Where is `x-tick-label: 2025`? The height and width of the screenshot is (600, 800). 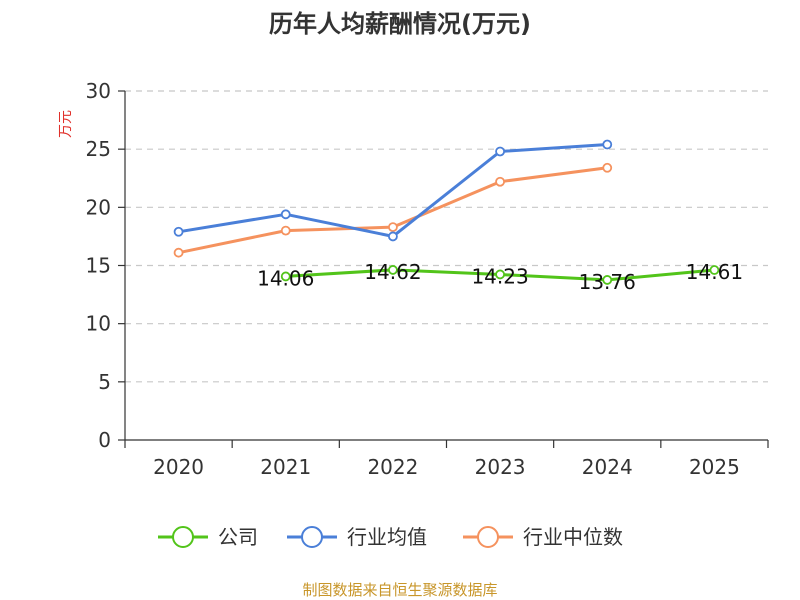 x-tick-label: 2025 is located at coordinates (714, 467).